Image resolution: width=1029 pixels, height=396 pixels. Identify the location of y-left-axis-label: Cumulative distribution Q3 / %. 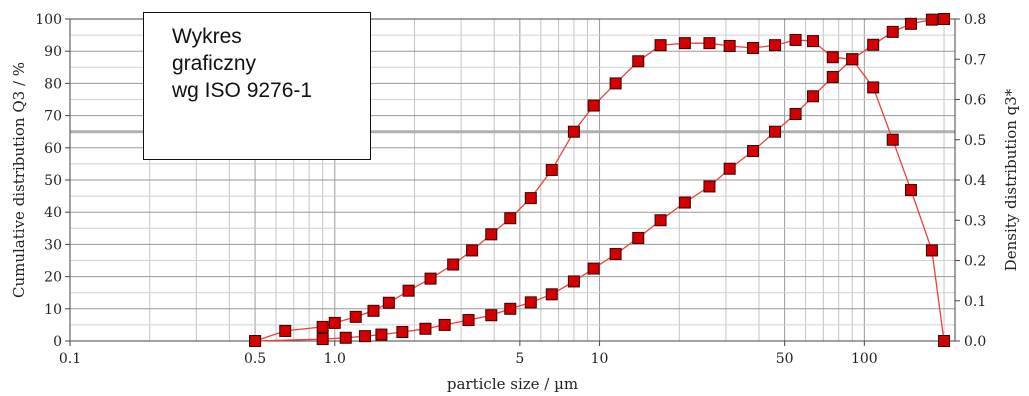
(19, 180).